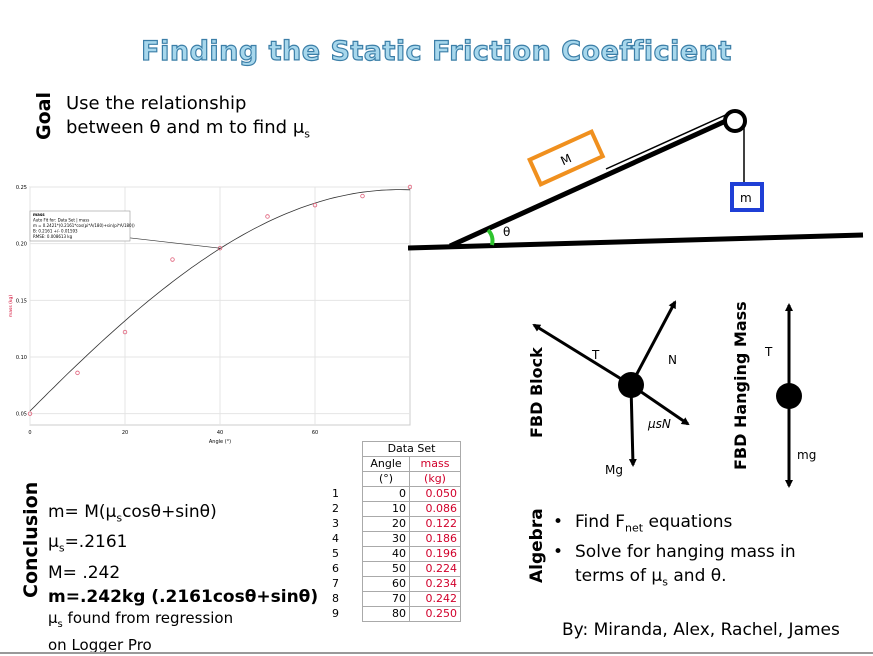  What do you see at coordinates (386, 524) in the screenshot?
I see `angle-cell: 20` at bounding box center [386, 524].